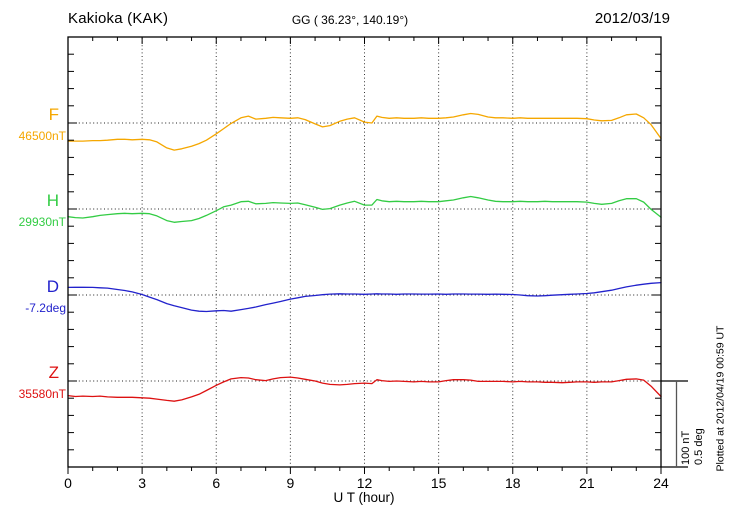 The width and height of the screenshot is (730, 520). I want to click on scale-bar-amplitude: 100 nT, so click(686, 447).